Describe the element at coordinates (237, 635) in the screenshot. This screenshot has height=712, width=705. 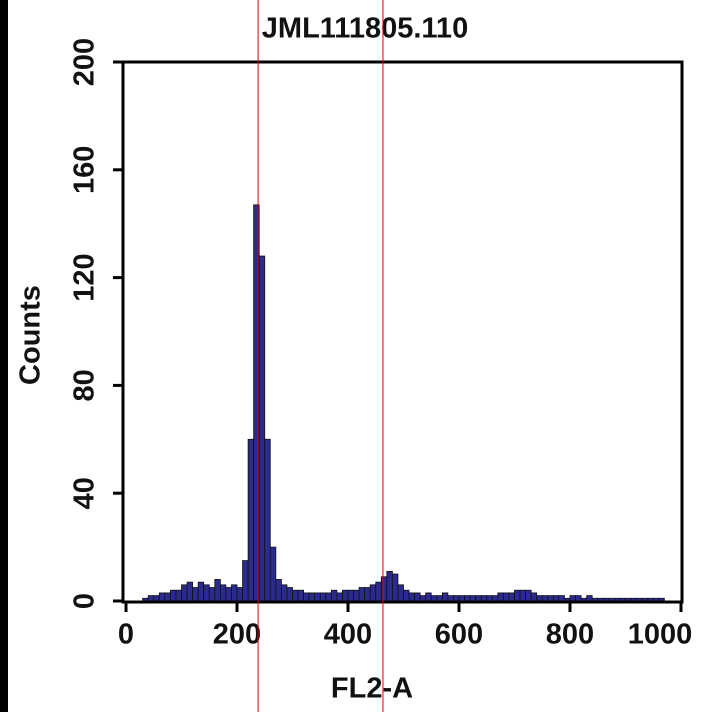
I see `x-tick-label: 200` at that location.